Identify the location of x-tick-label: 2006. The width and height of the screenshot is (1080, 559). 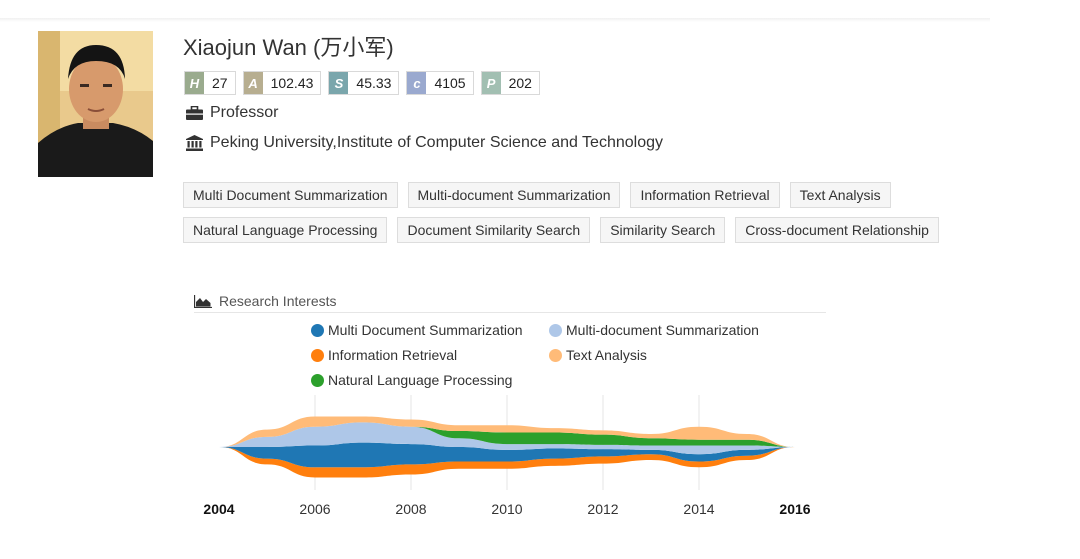
(314, 509).